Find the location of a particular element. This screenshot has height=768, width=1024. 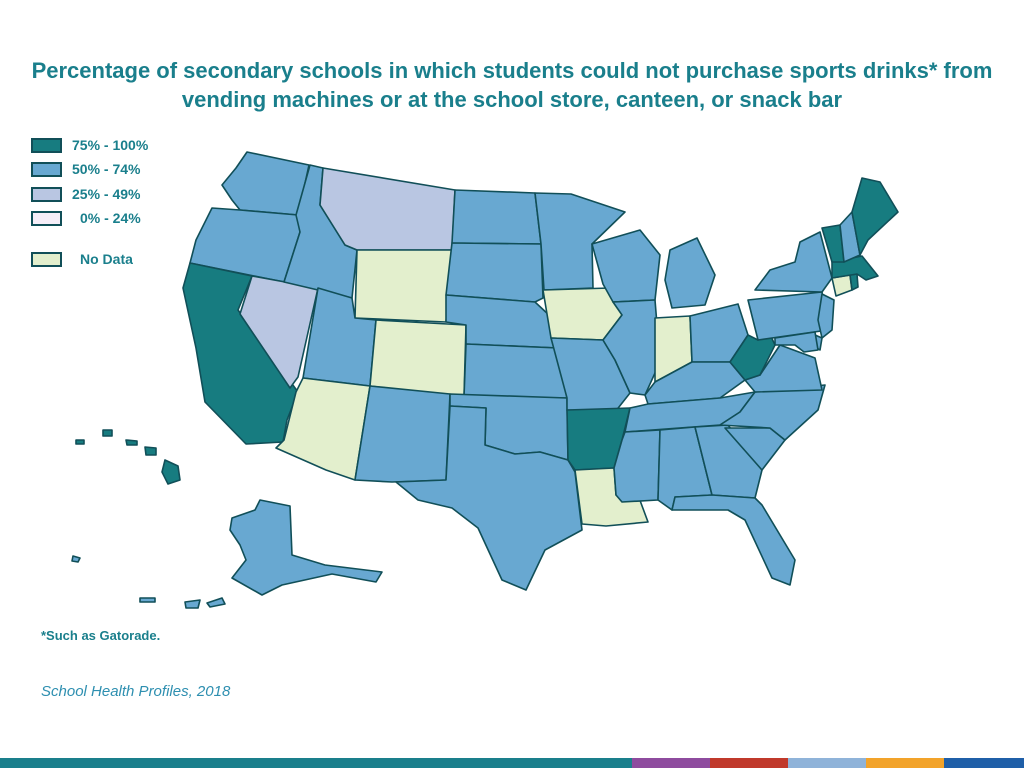

state-new-mexico is located at coordinates (402, 434).